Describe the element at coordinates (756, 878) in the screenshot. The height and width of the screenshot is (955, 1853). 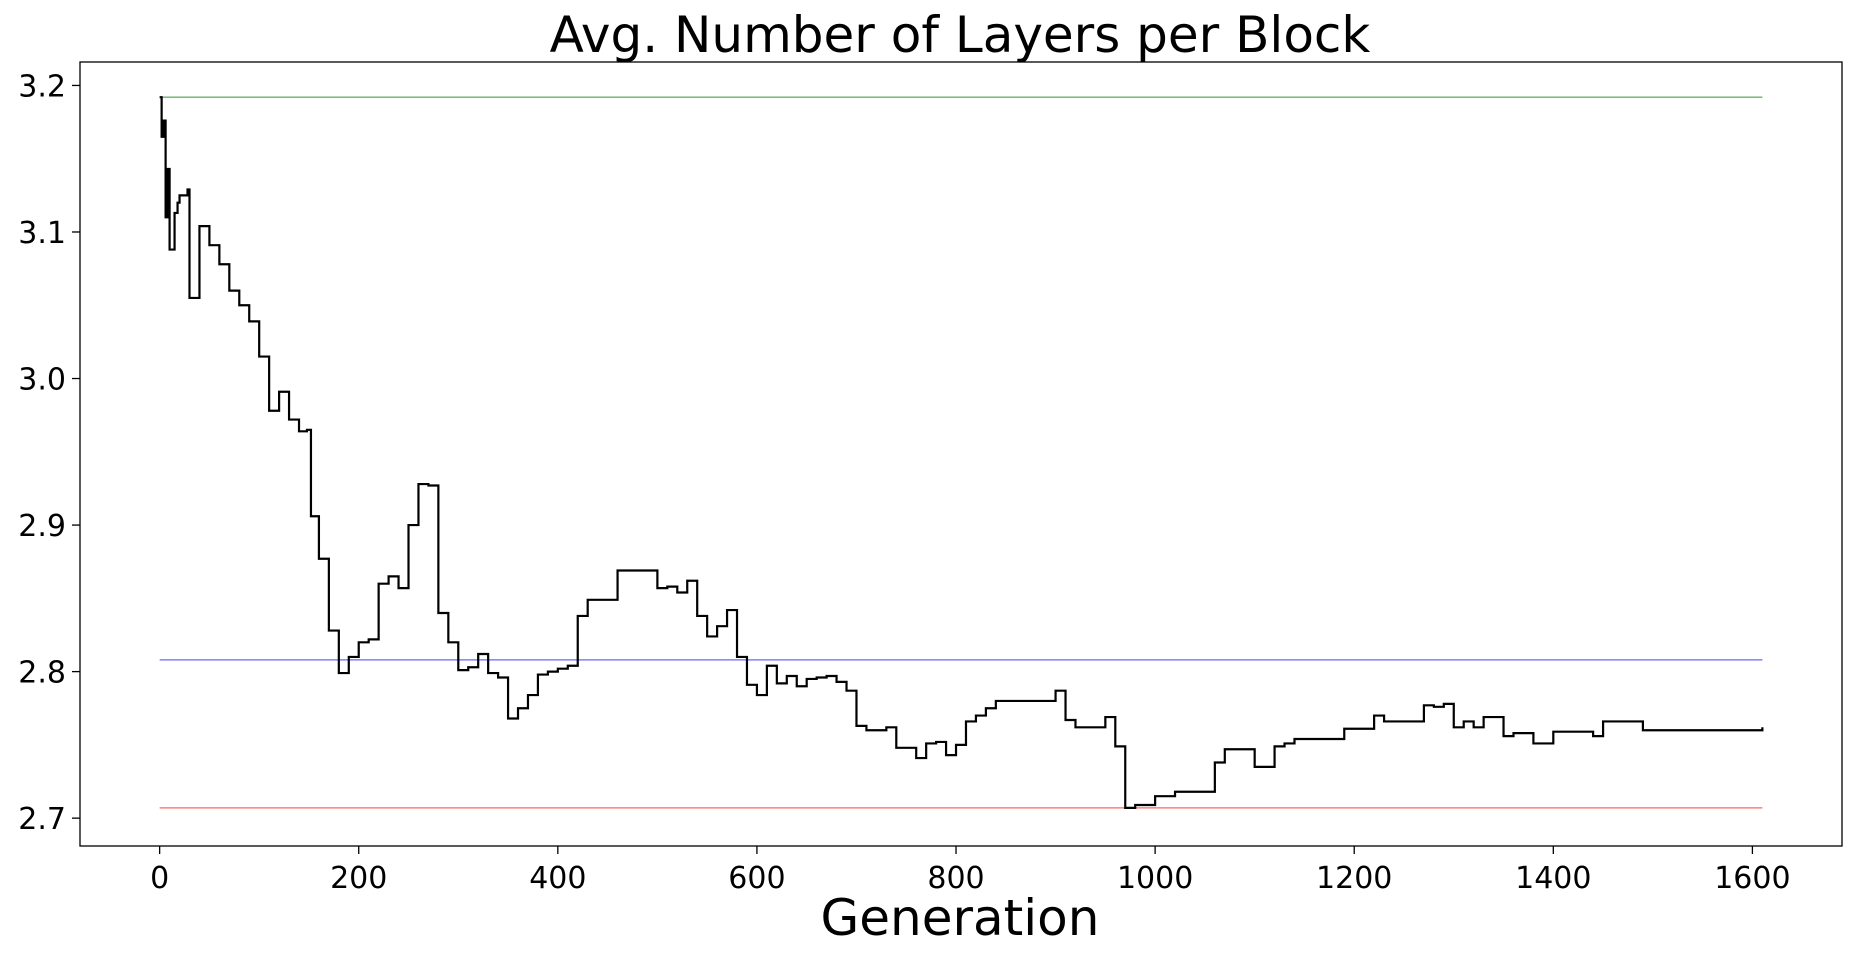
I see `x-tick-label: 600` at that location.